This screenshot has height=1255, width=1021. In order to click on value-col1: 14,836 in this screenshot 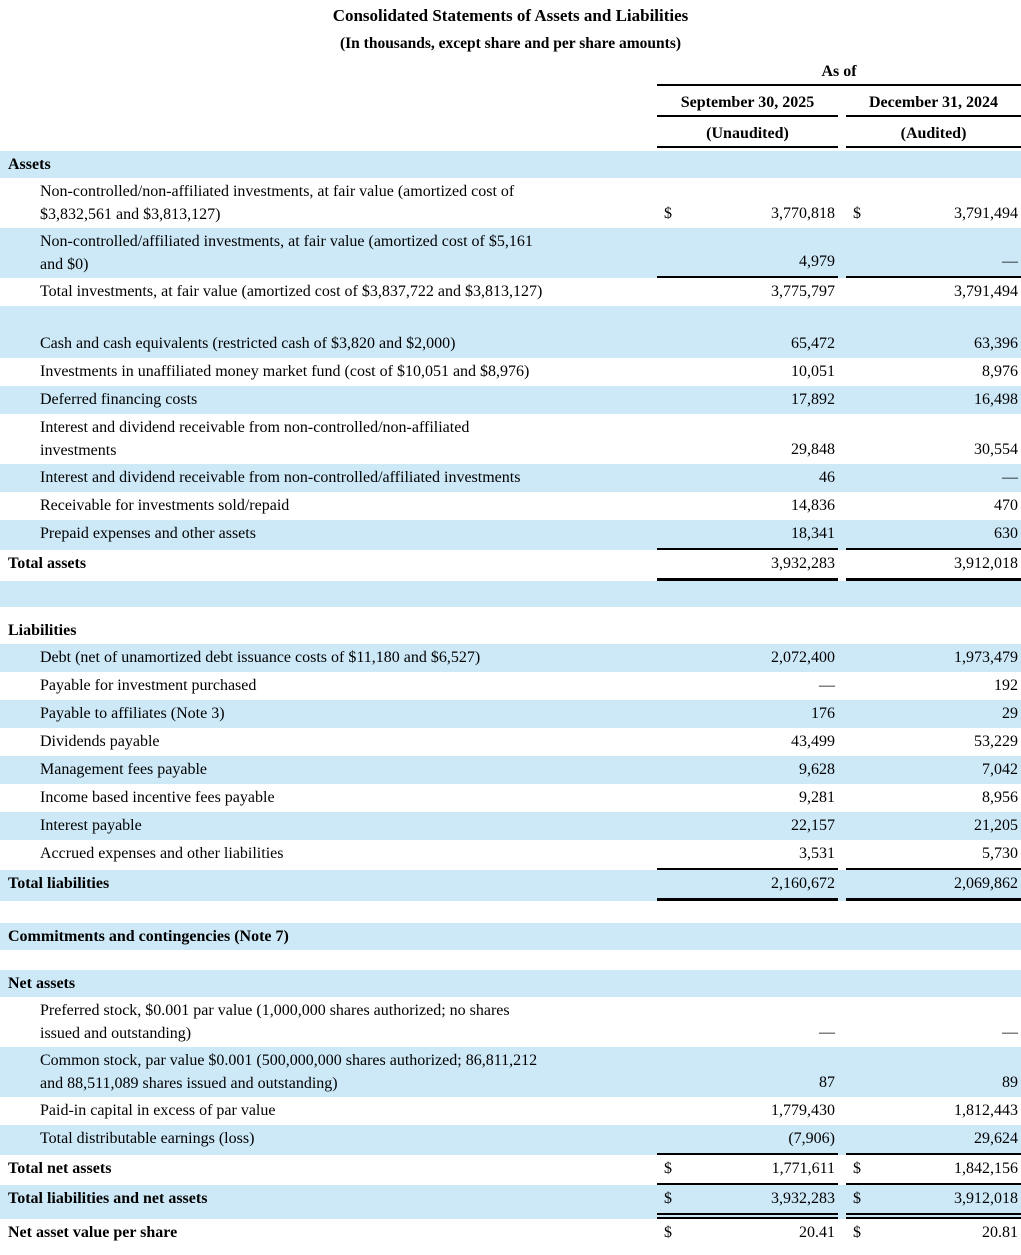, I will do `click(747, 506)`.